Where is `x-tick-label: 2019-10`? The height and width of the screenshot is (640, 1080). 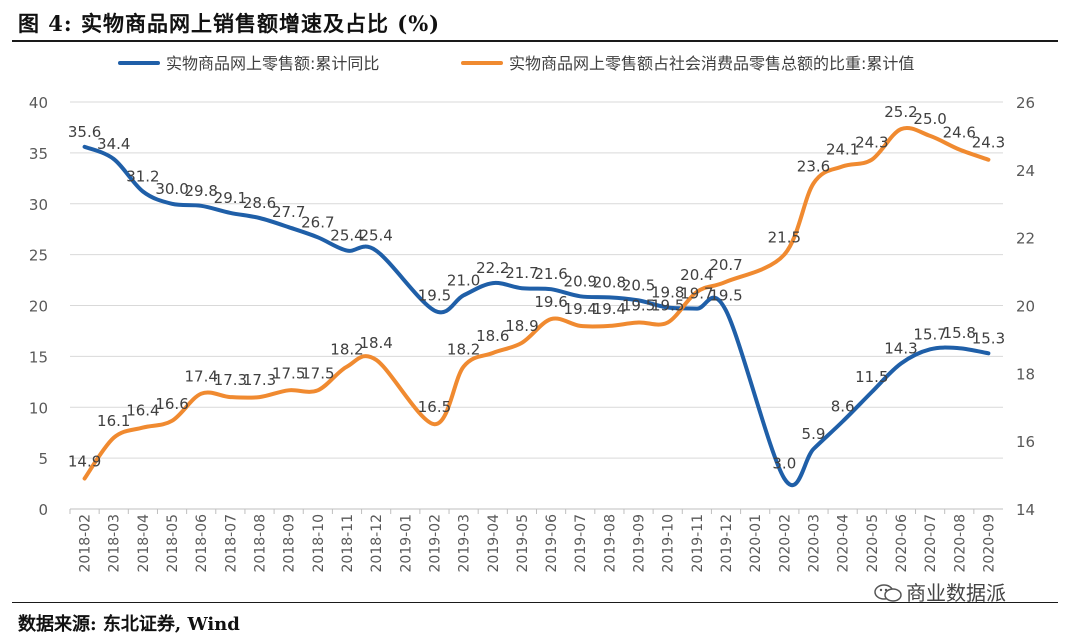
x-tick-label: 2019-10 is located at coordinates (669, 543).